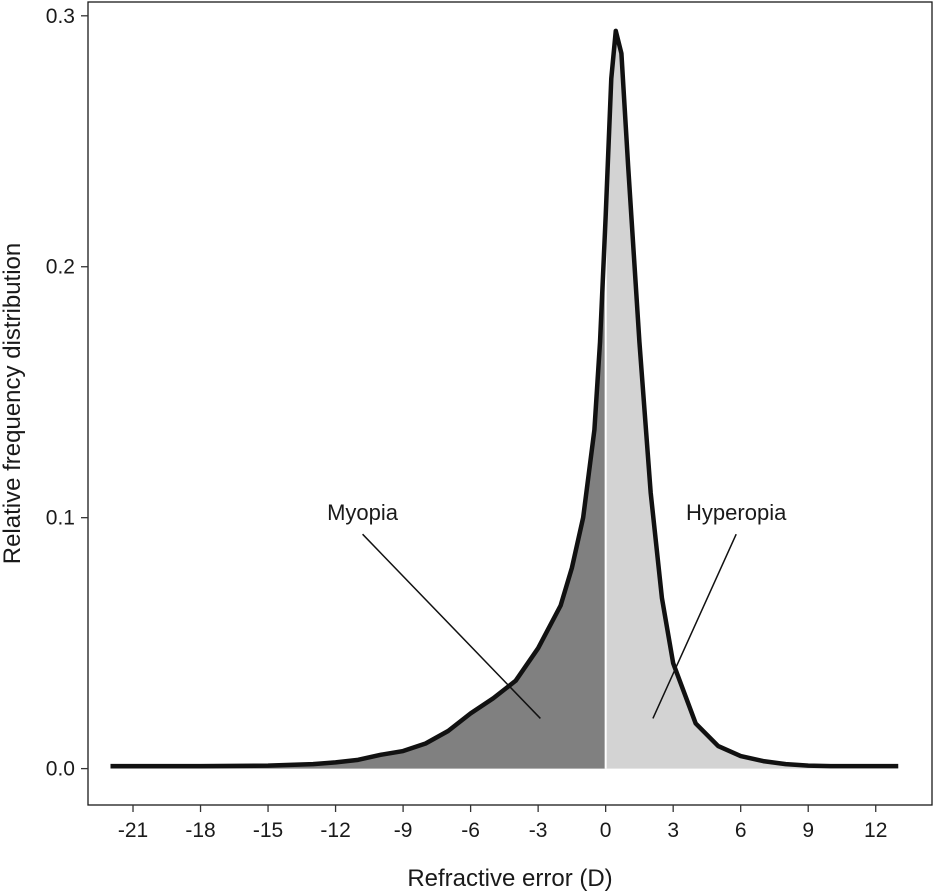  I want to click on annotation-label: Myopia, so click(363, 512).